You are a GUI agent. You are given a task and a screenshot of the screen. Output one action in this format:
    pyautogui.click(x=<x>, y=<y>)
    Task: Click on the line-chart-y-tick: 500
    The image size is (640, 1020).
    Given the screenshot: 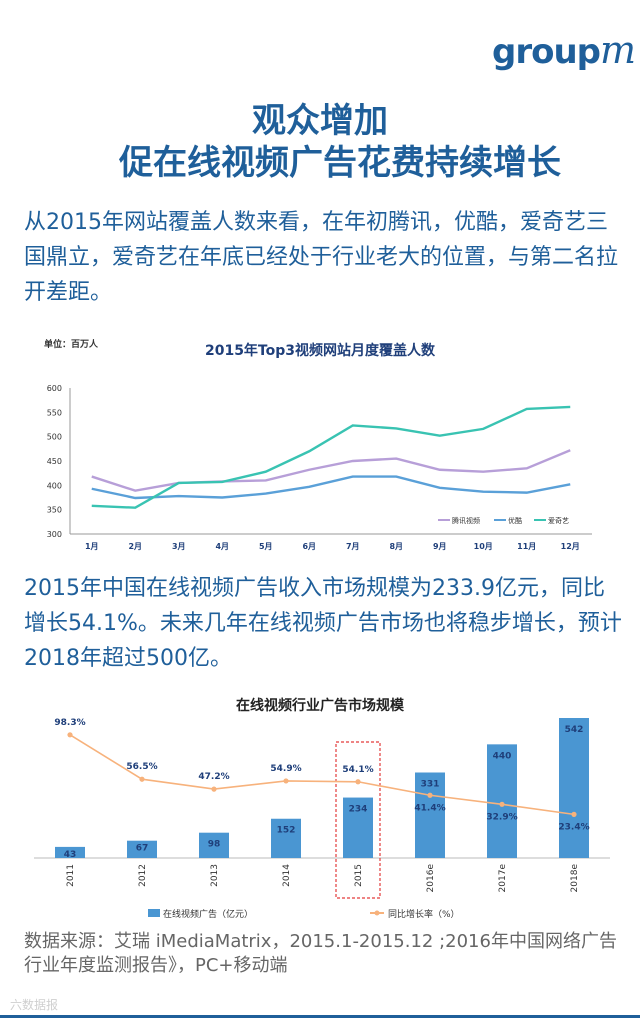 What is the action you would take?
    pyautogui.click(x=54, y=437)
    